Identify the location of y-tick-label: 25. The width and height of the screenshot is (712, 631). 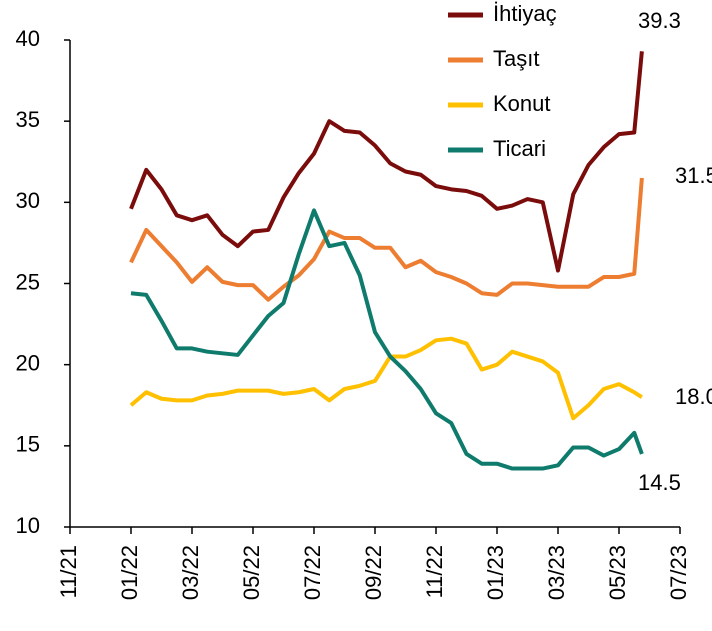
(28, 281).